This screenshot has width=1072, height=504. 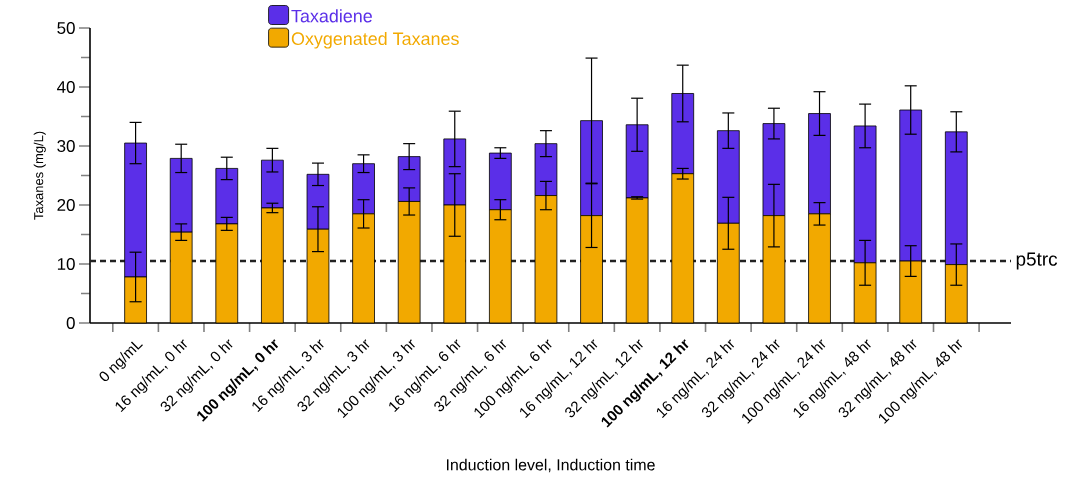 What do you see at coordinates (375, 40) in the screenshot?
I see `legend-label: Oxygenated Taxanes` at bounding box center [375, 40].